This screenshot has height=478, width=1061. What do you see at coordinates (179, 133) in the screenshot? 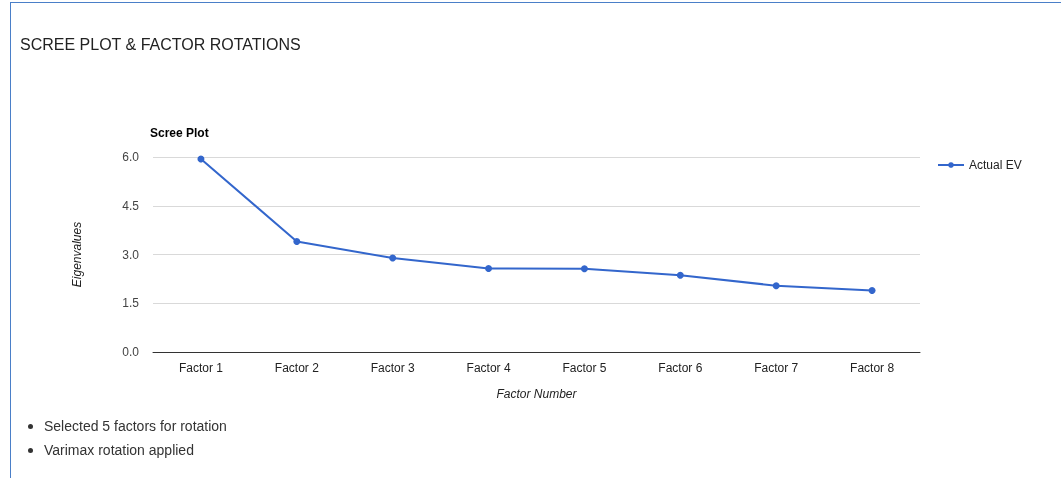
I see `chart-subtitle: Scree Plot` at bounding box center [179, 133].